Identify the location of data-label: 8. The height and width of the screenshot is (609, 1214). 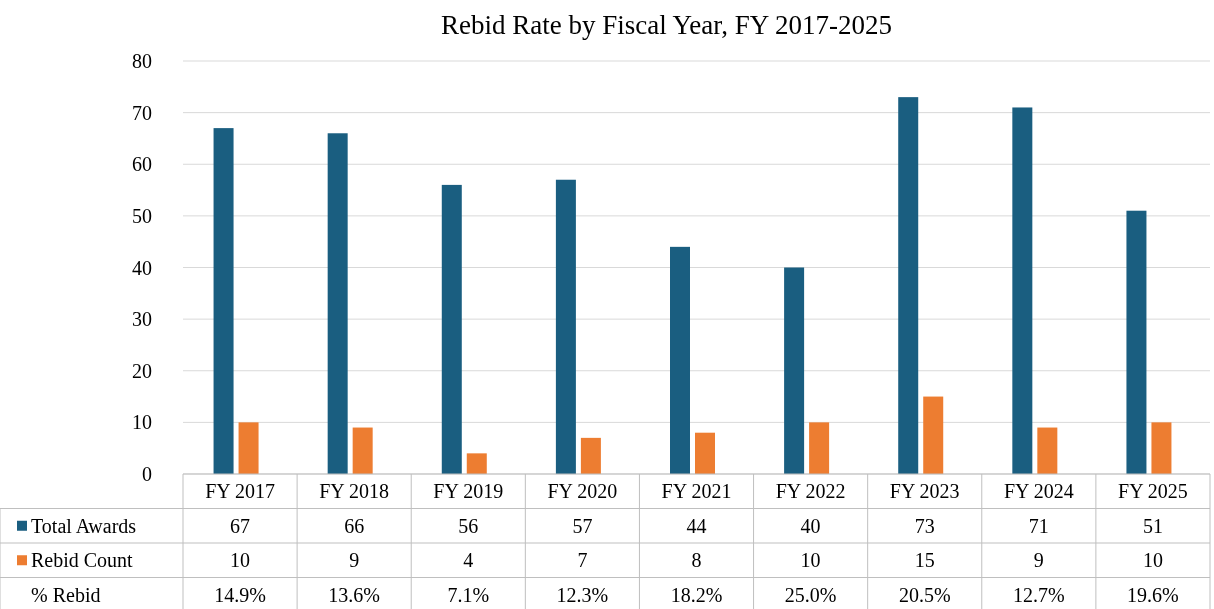
(696, 560).